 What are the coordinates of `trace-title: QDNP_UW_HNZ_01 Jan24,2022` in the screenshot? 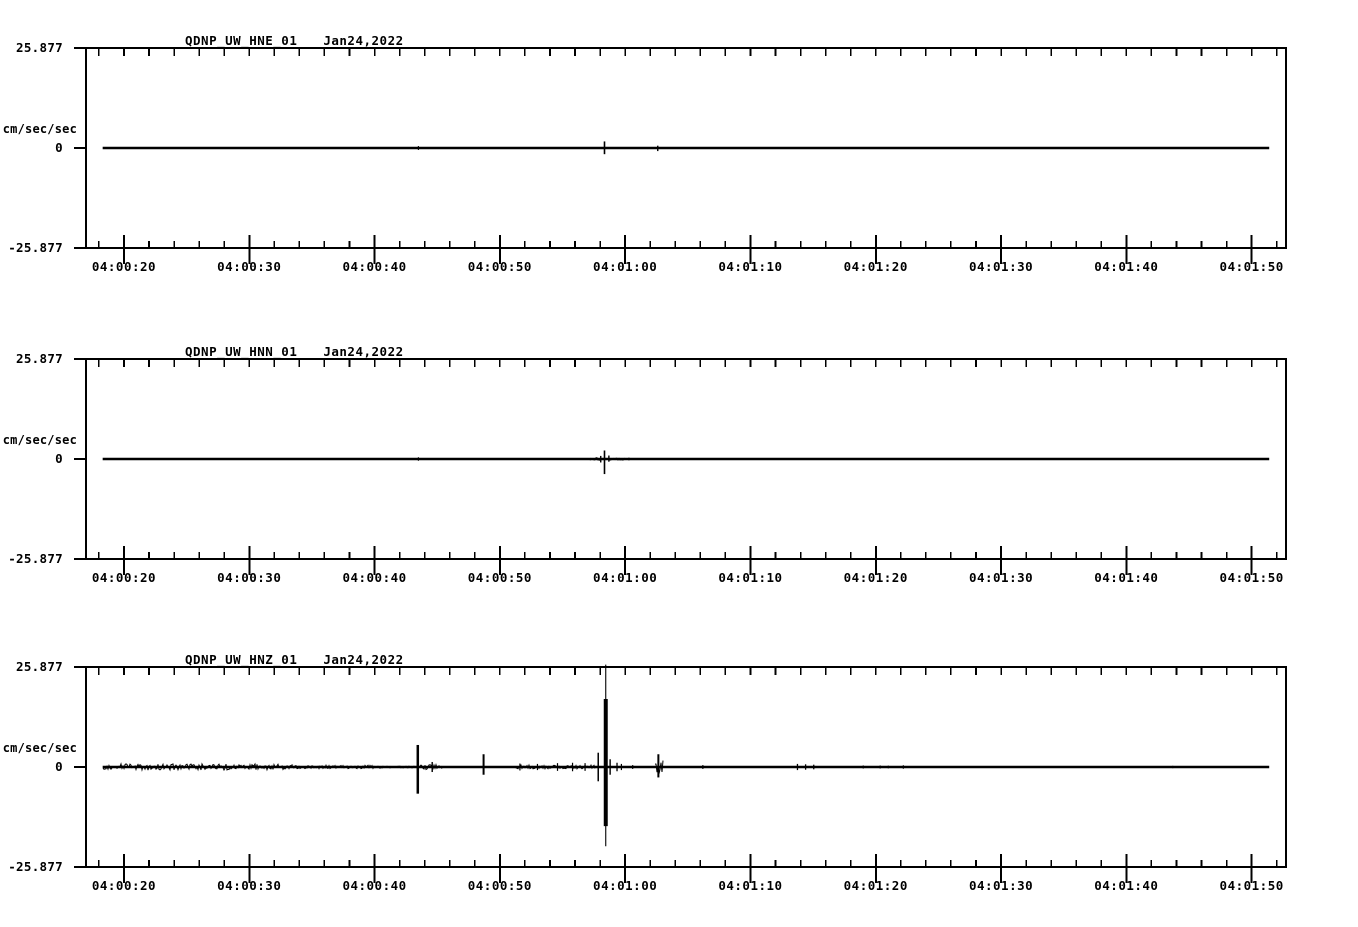 It's located at (294, 660).